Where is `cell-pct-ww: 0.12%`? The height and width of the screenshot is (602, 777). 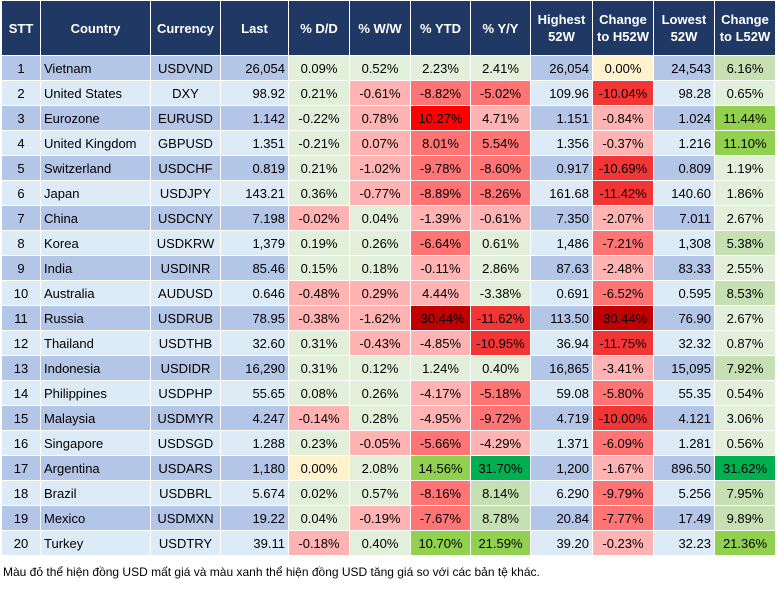 cell-pct-ww: 0.12% is located at coordinates (380, 368).